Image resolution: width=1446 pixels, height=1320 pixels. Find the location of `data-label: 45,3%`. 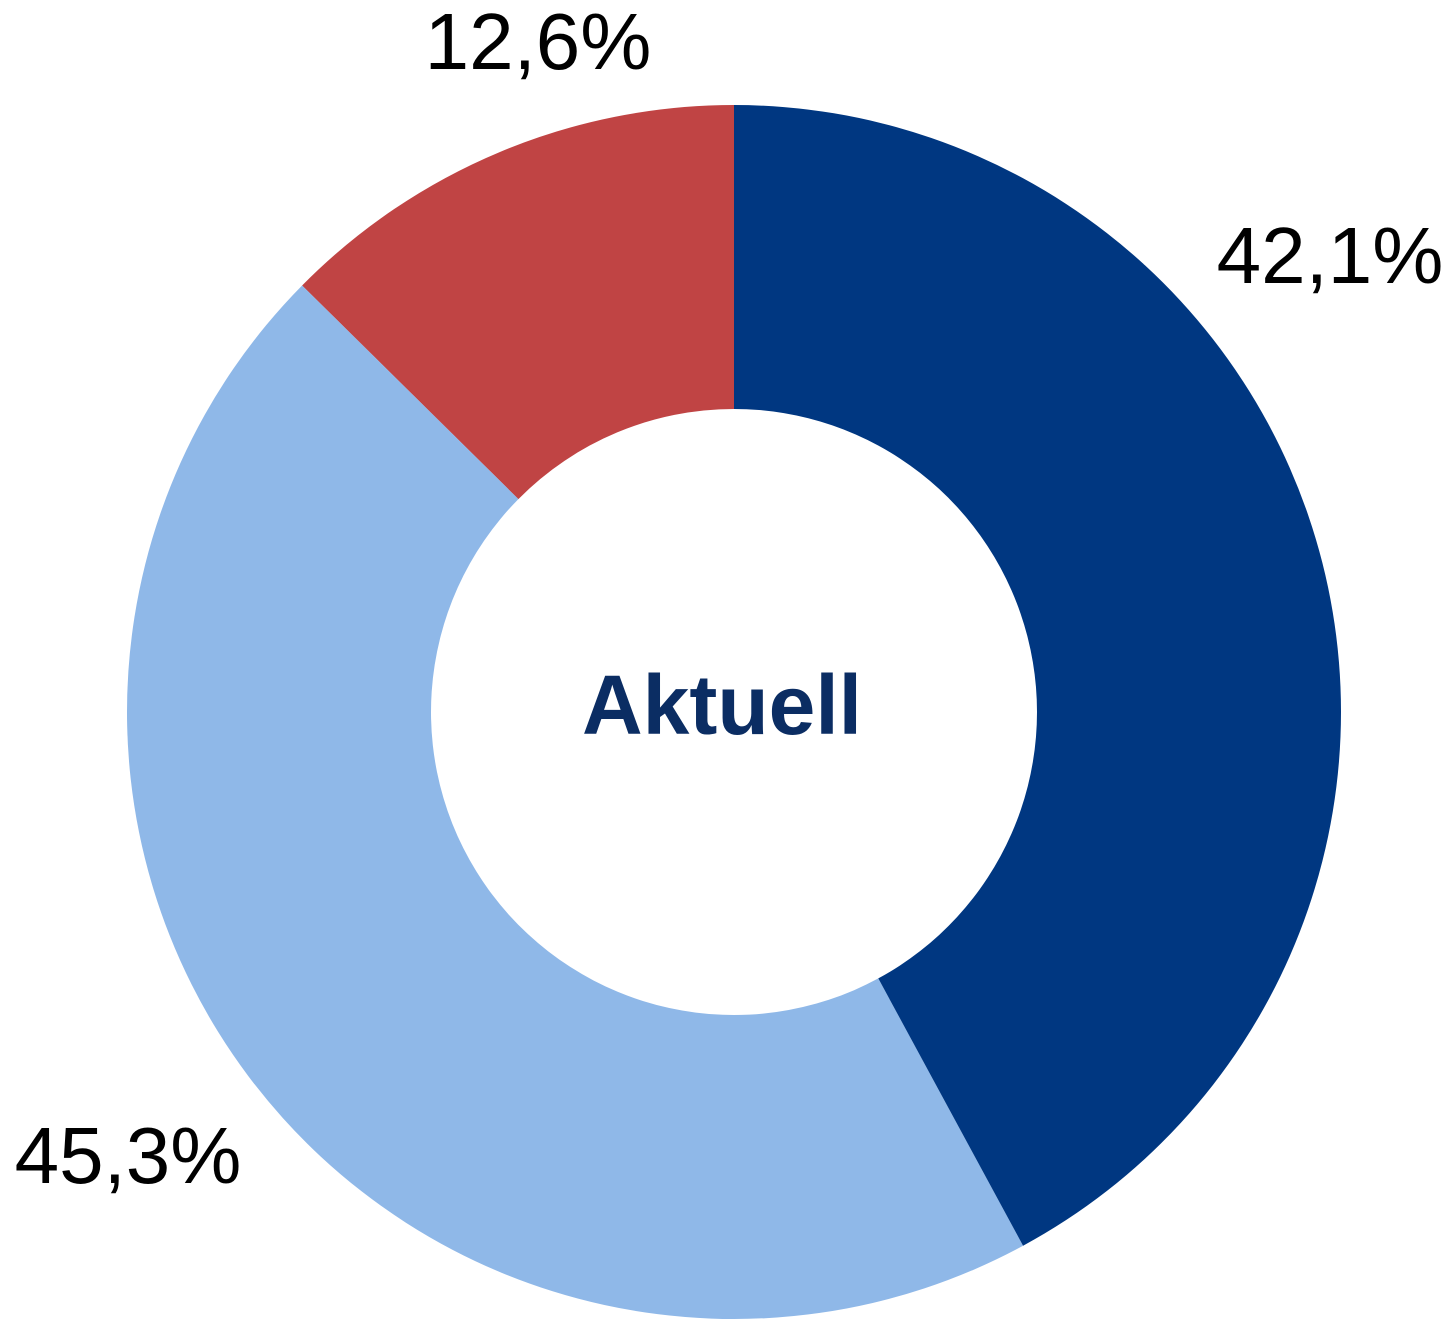

data-label: 45,3% is located at coordinates (128, 1155).